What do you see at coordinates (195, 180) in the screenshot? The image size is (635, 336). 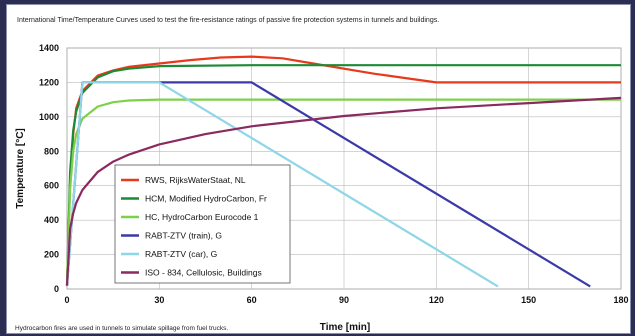 I see `legend-entry: RWS, RijksWaterStaat, NL` at bounding box center [195, 180].